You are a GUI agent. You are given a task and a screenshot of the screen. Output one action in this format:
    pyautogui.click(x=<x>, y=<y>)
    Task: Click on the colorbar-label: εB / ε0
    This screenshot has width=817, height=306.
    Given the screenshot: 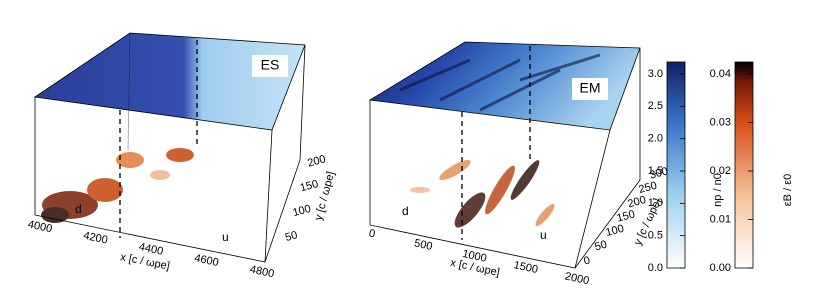 What is the action you would take?
    pyautogui.click(x=788, y=190)
    